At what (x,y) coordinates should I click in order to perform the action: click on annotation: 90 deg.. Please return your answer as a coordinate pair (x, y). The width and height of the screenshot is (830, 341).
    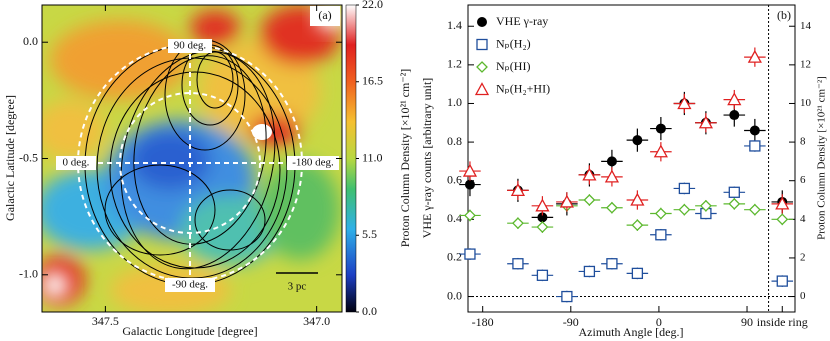
    Looking at the image, I should click on (190, 46).